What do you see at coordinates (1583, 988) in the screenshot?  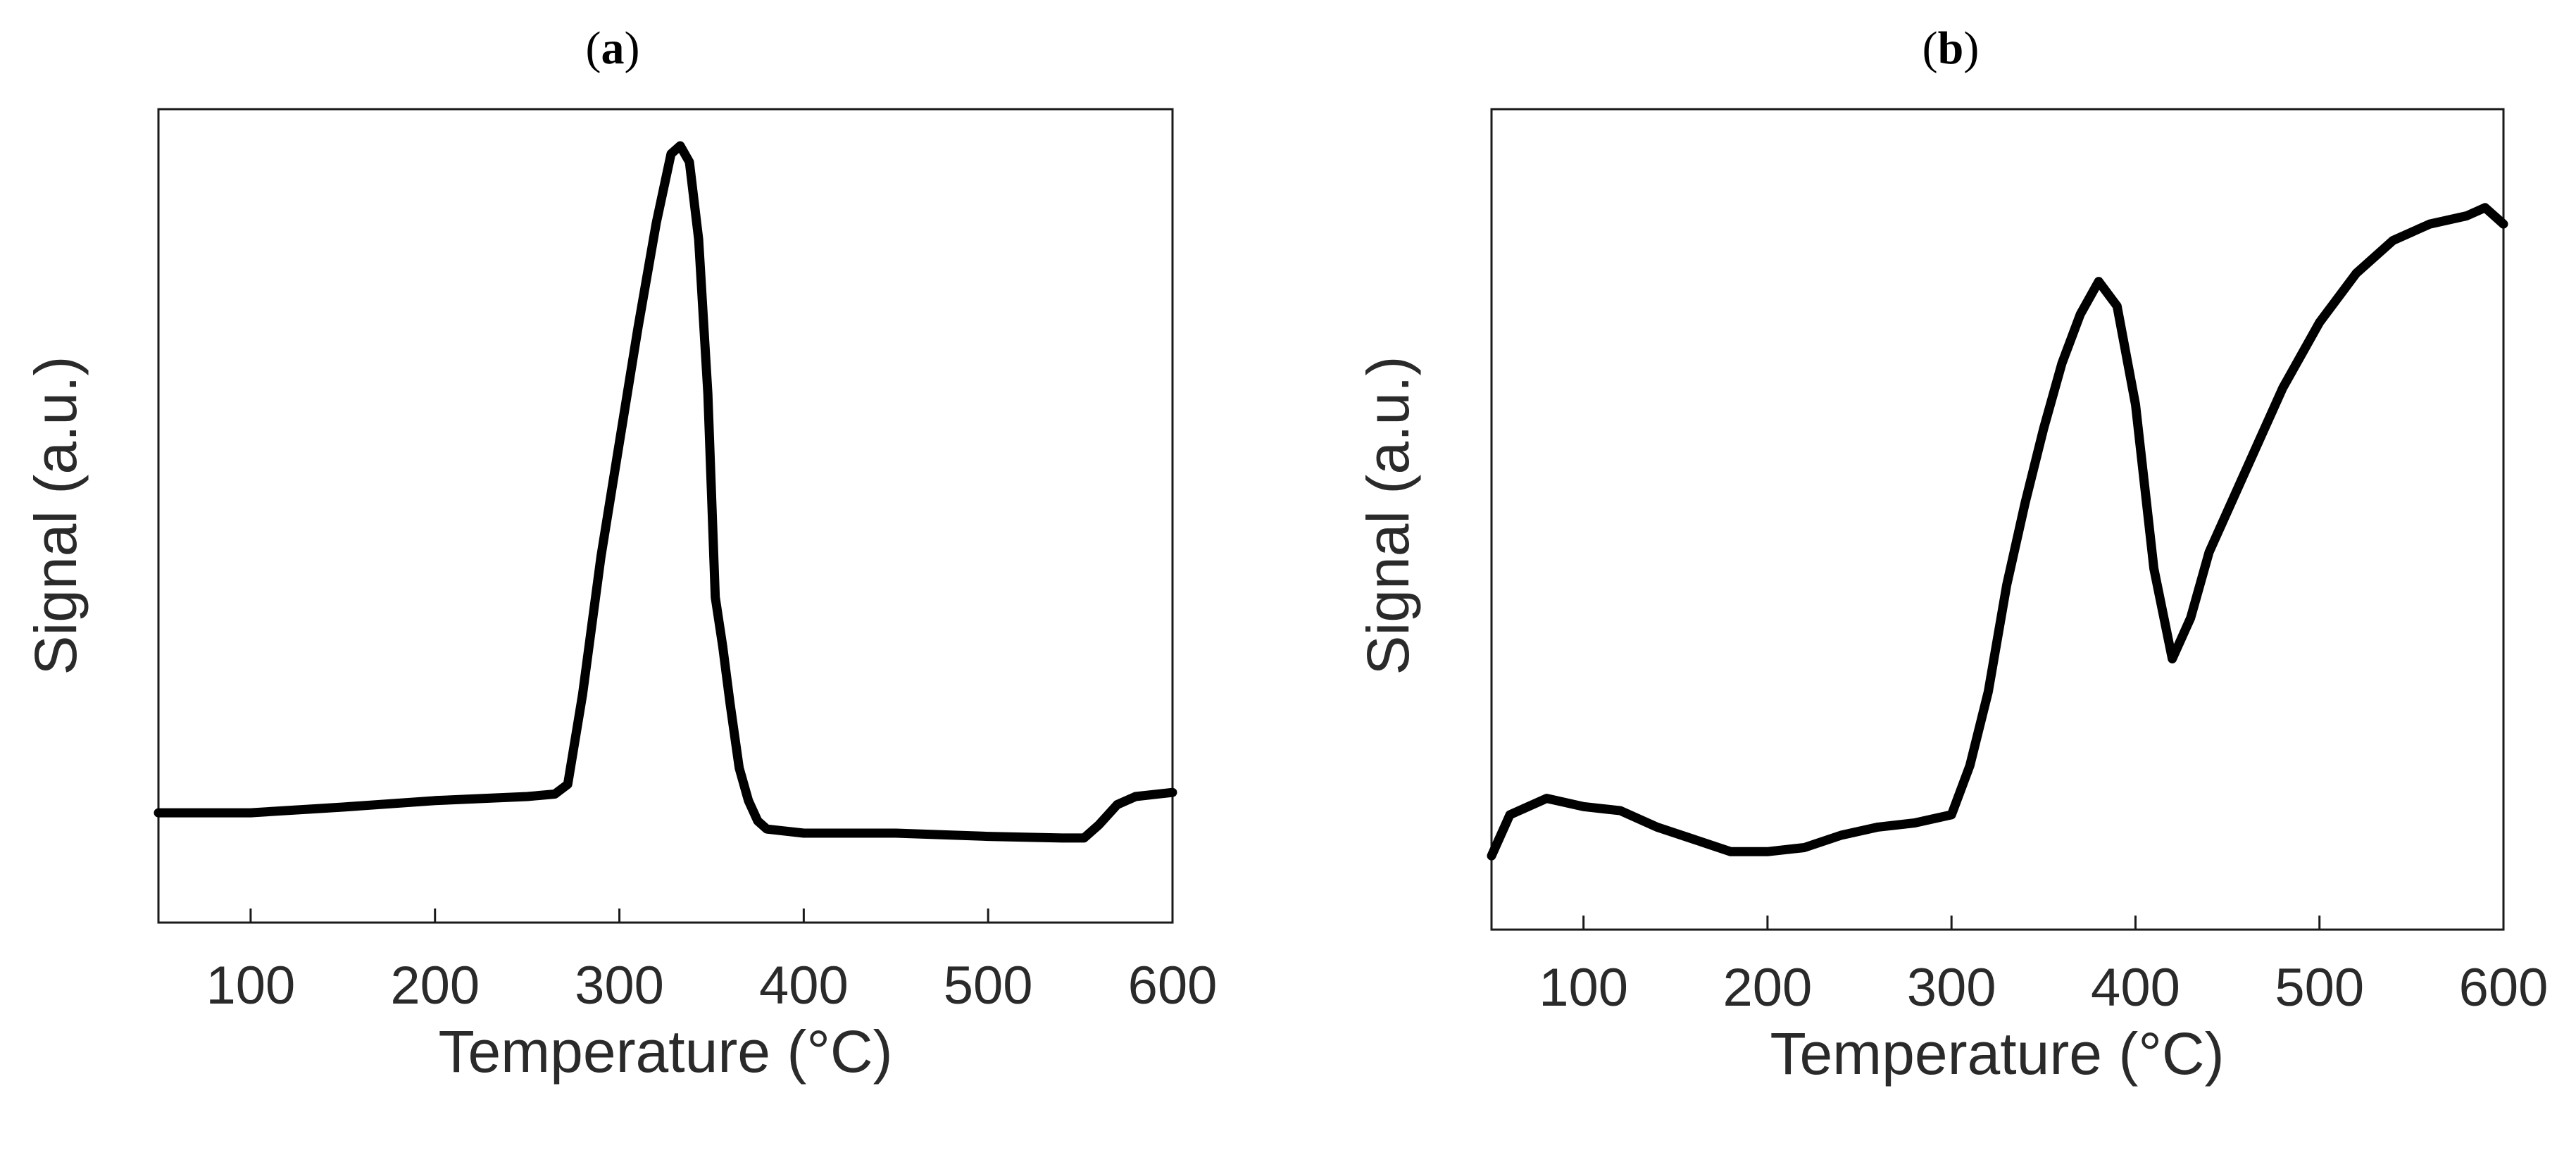 I see `panel-b-x-tick-label-100: 100` at bounding box center [1583, 988].